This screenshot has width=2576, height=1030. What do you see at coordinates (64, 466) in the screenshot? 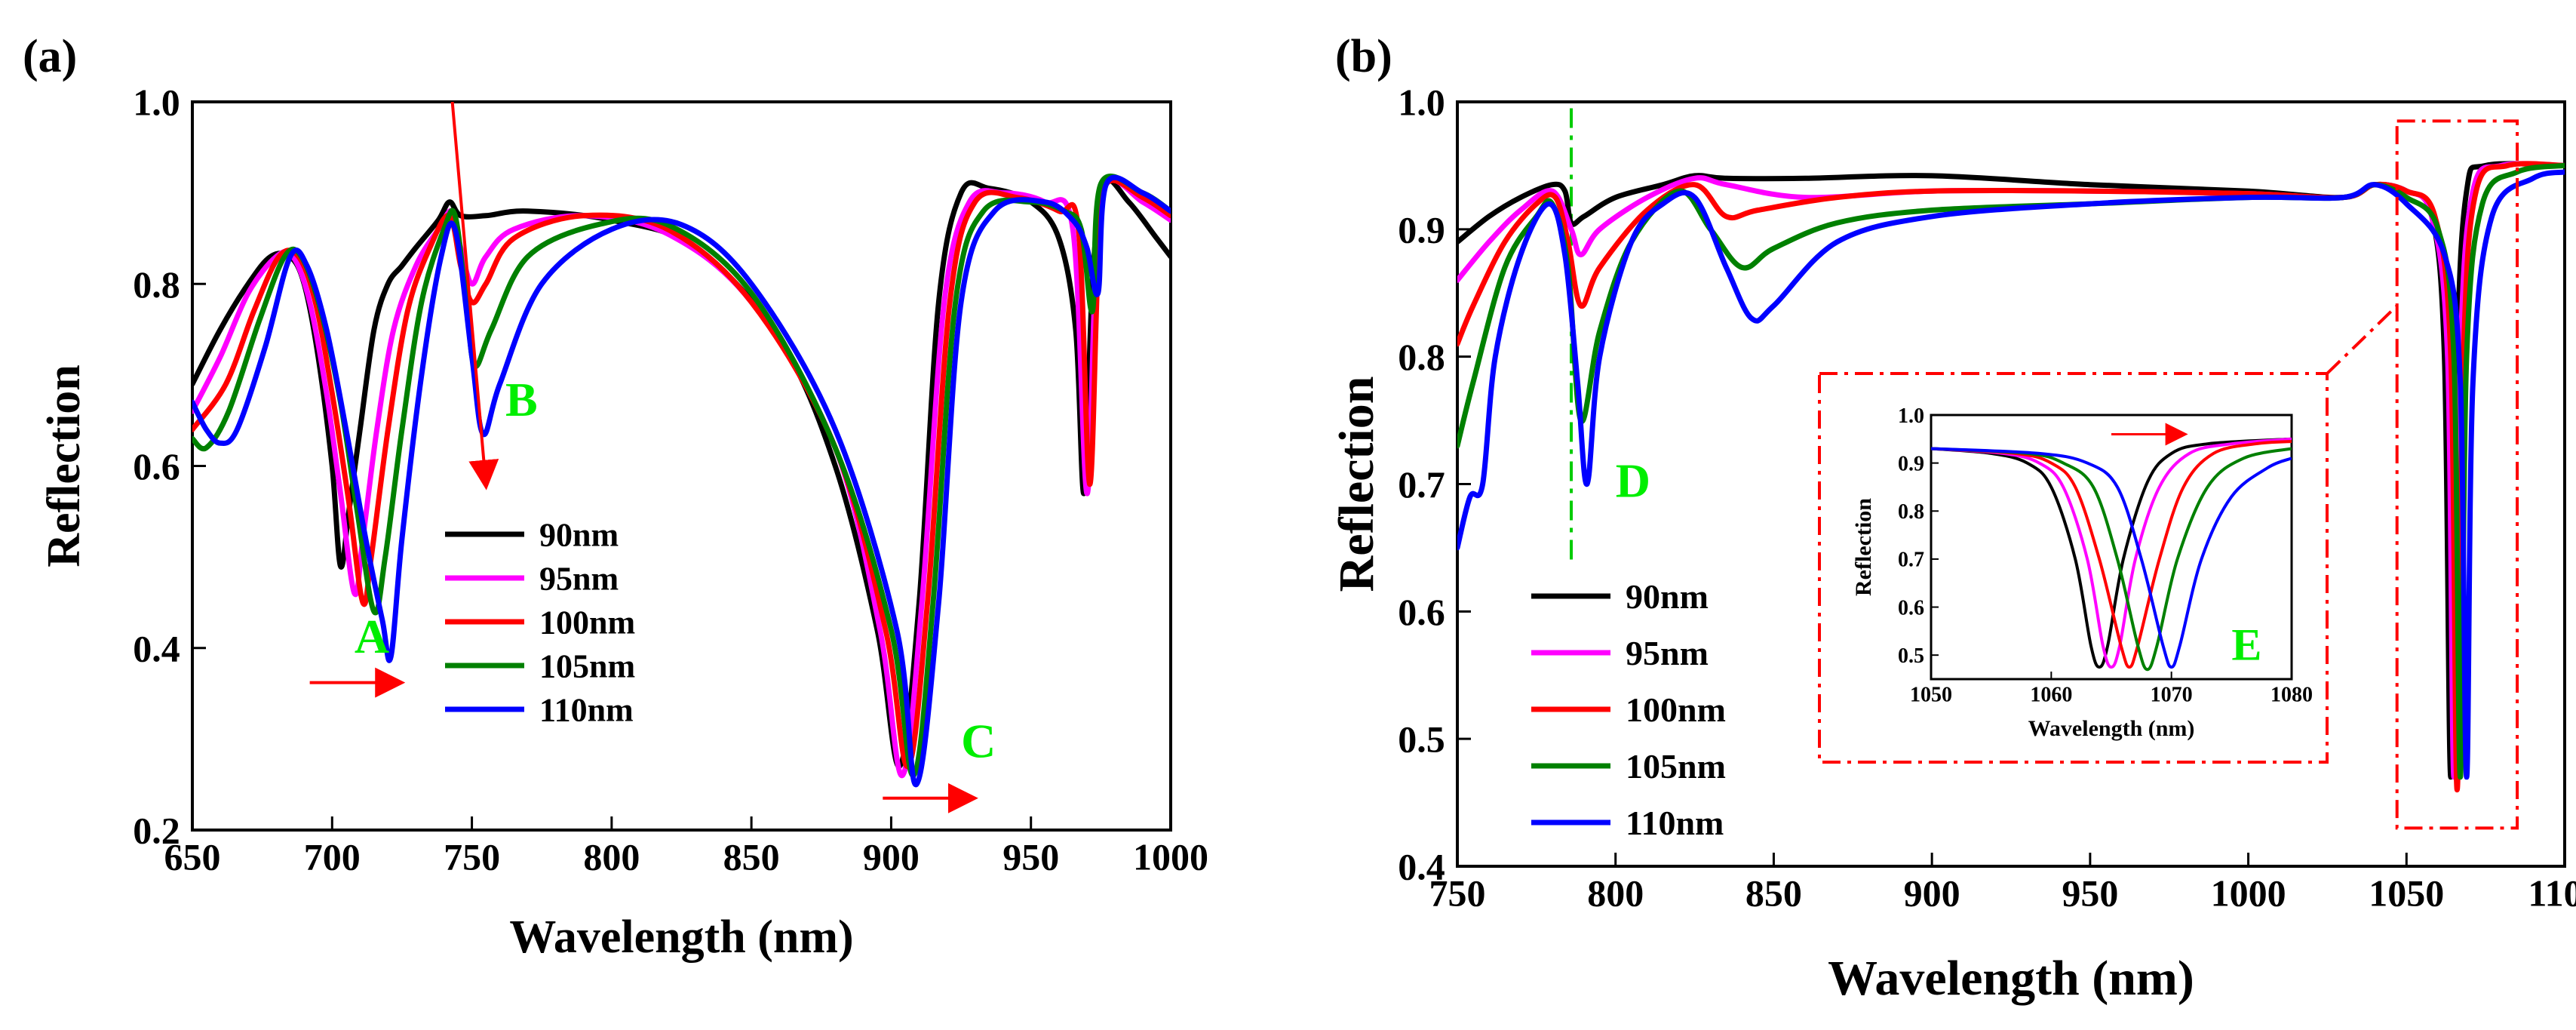
I see `a-y-axis-title: Reflection` at bounding box center [64, 466].